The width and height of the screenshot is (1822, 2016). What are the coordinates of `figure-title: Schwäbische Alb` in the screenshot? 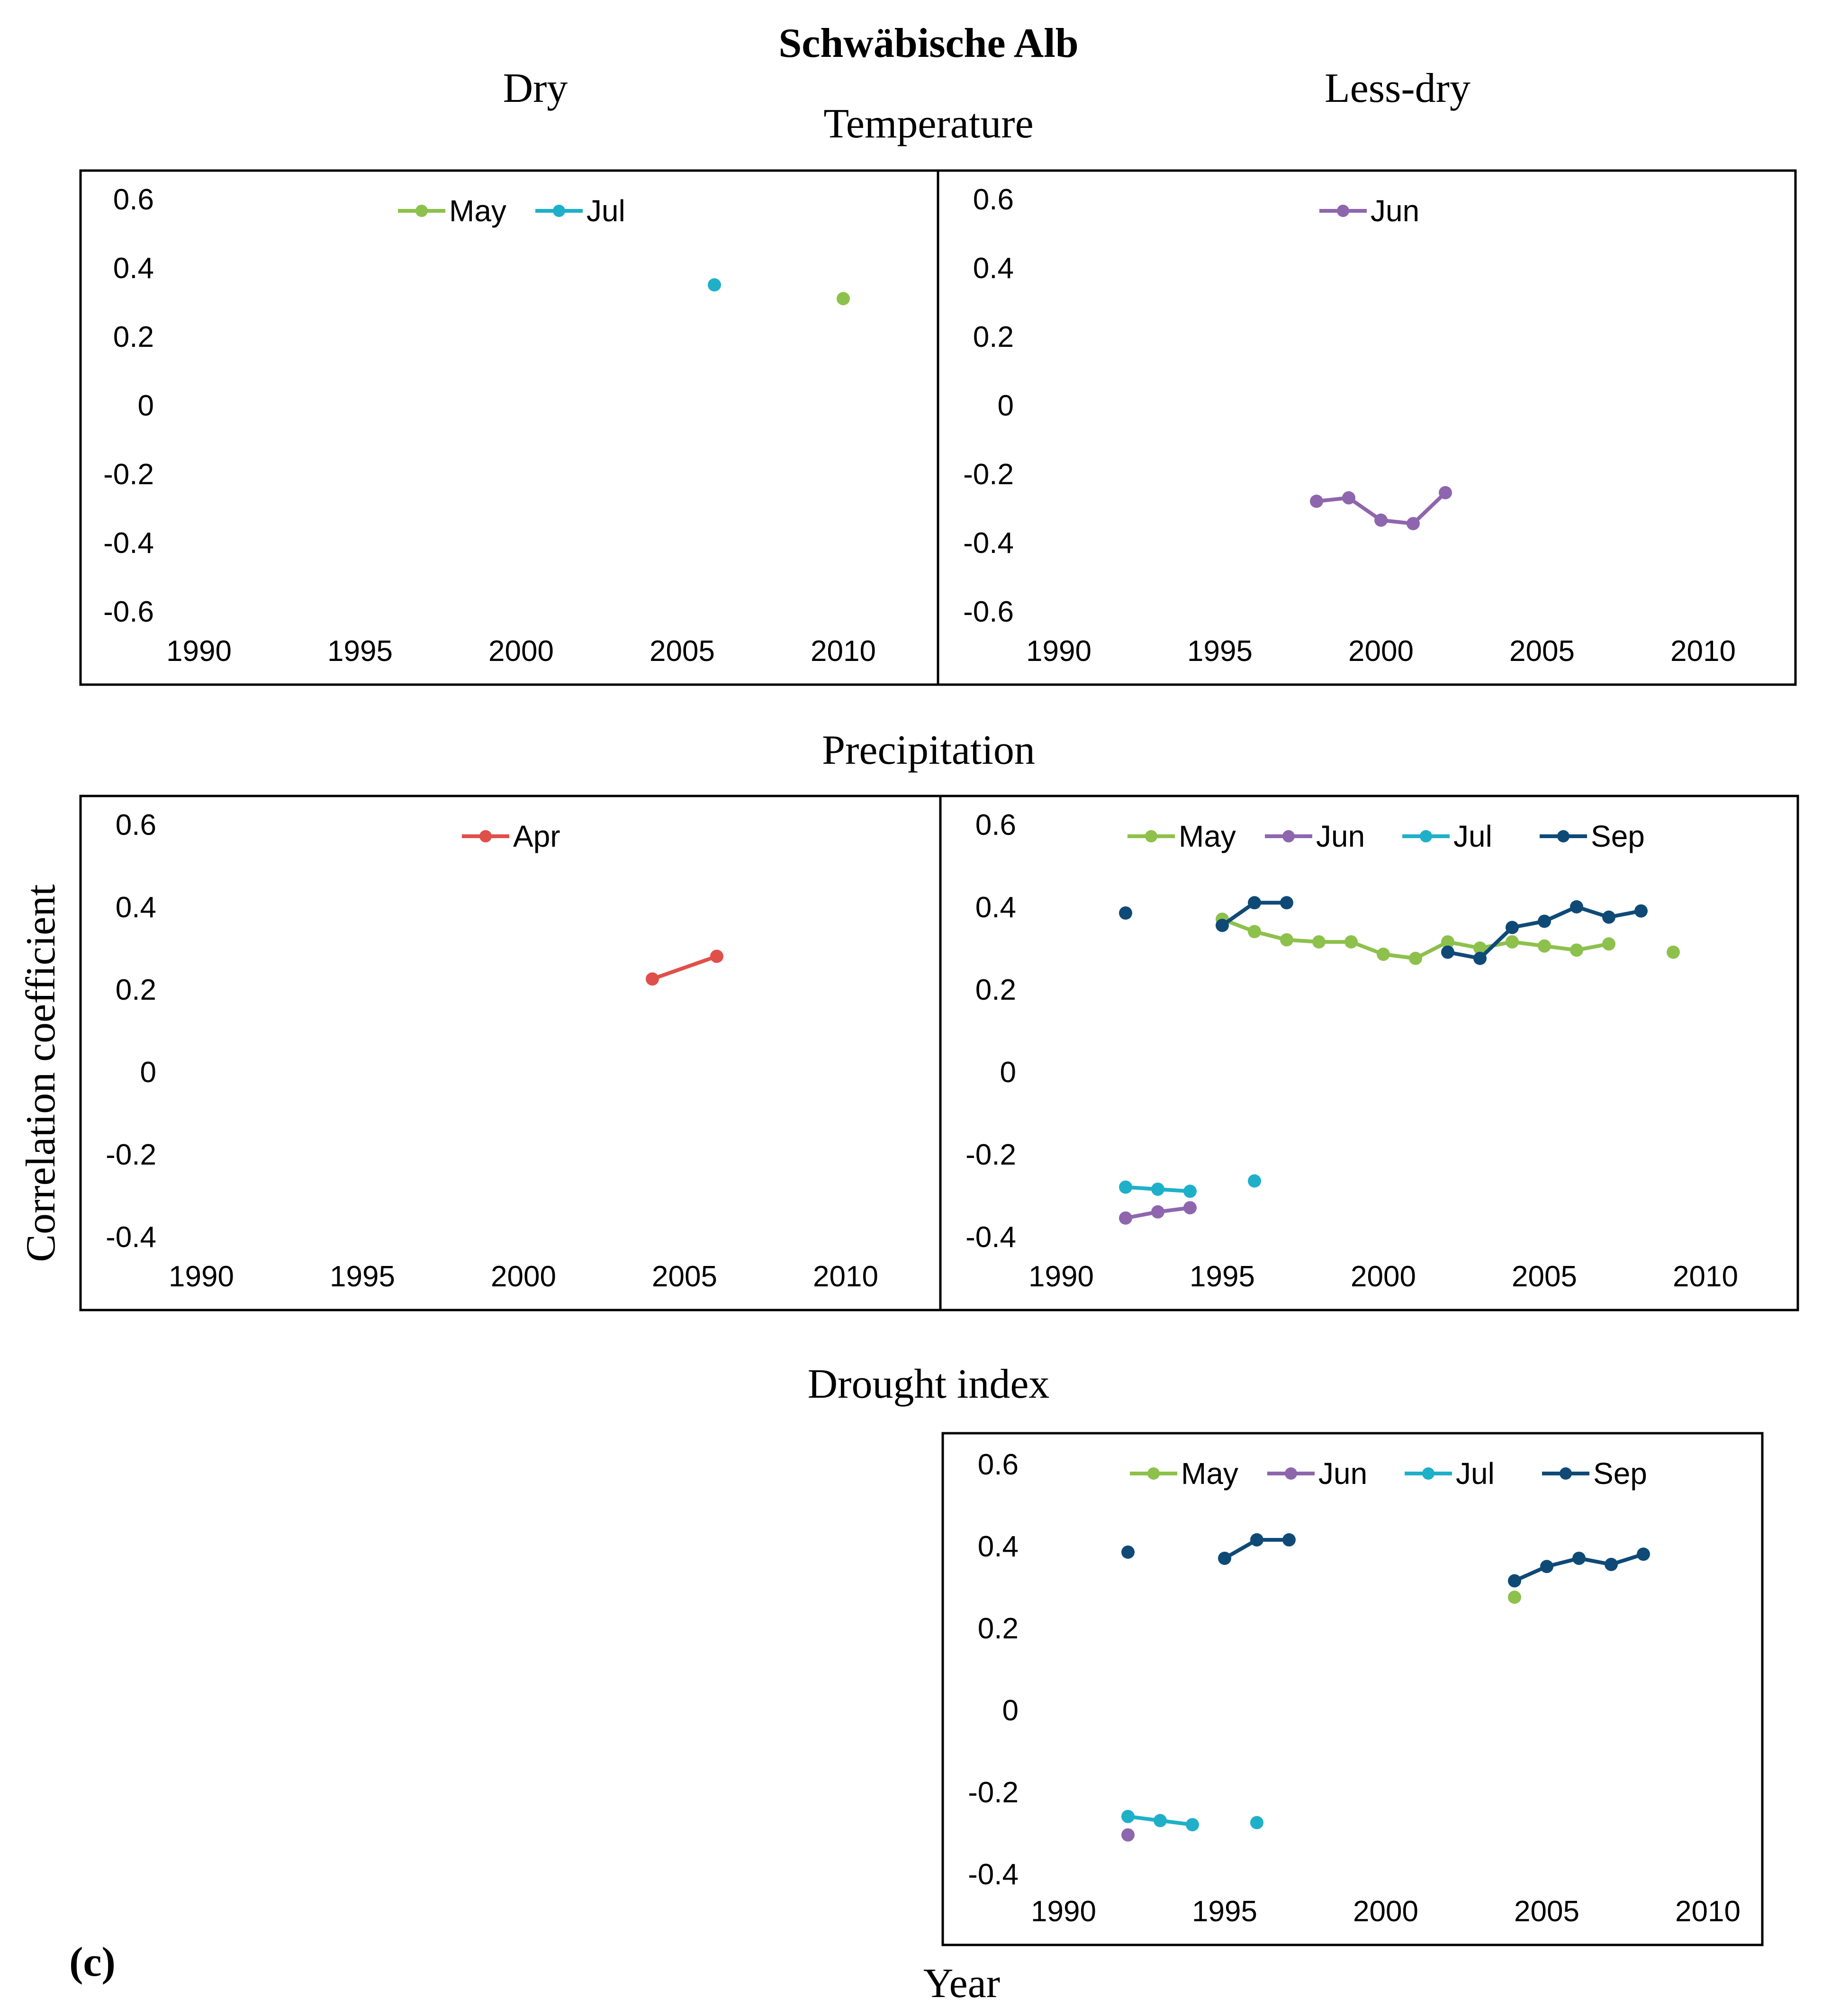 It's located at (928, 43).